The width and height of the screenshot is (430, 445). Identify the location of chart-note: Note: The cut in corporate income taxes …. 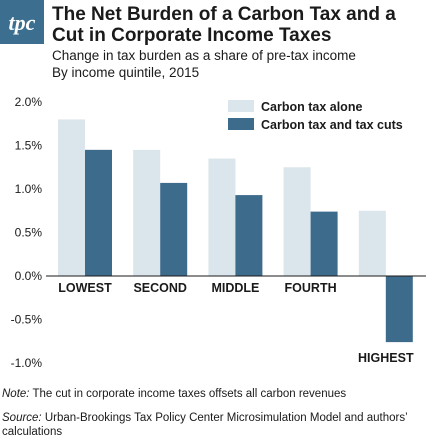
(215, 394).